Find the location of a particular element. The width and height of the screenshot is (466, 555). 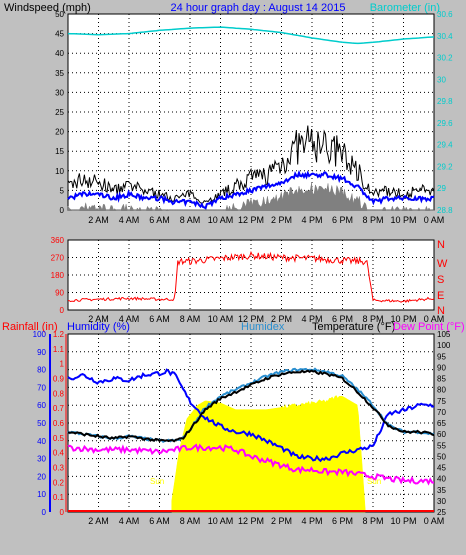

y-tick-label: 0.1 is located at coordinates (59, 497).